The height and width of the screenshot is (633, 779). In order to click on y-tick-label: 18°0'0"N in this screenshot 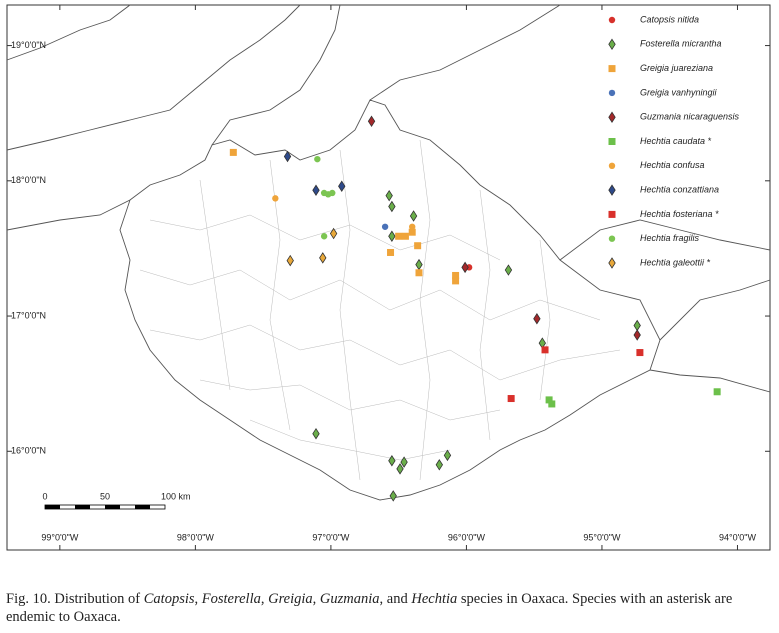, I will do `click(28, 180)`.